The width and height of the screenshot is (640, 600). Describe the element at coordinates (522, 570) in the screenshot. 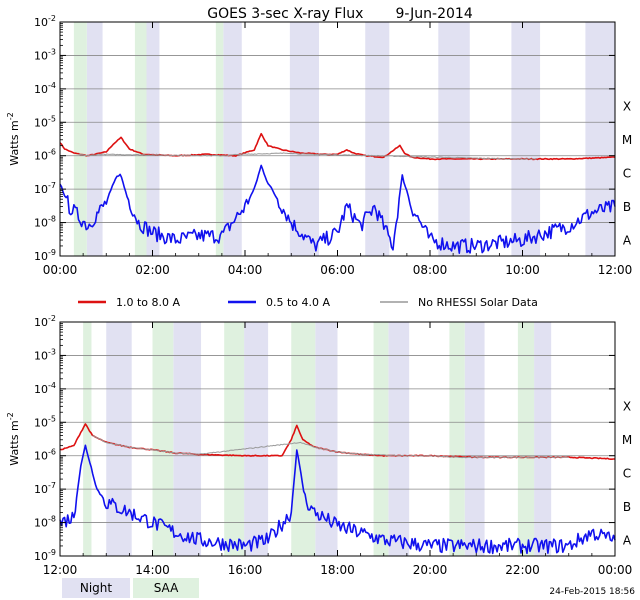

I see `xtick-label: 22:00` at that location.